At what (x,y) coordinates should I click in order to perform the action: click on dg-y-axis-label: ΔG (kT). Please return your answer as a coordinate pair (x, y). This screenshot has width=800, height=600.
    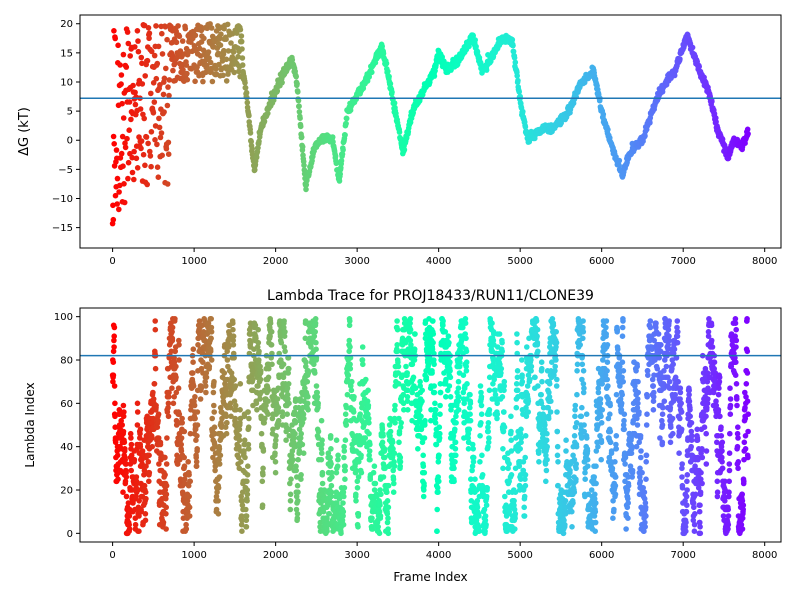
    Looking at the image, I should click on (24, 131).